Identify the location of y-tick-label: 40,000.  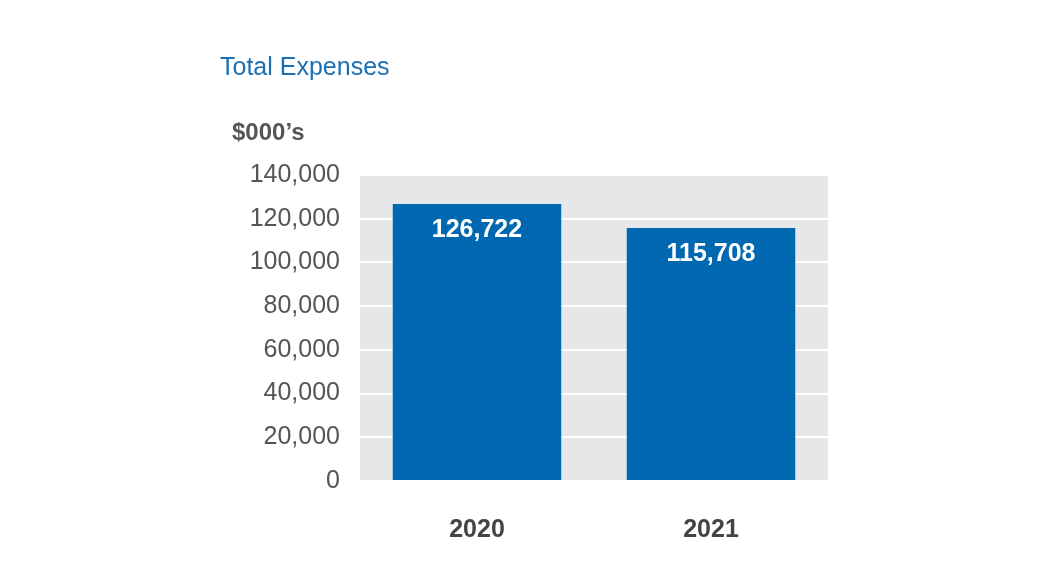
(301, 391).